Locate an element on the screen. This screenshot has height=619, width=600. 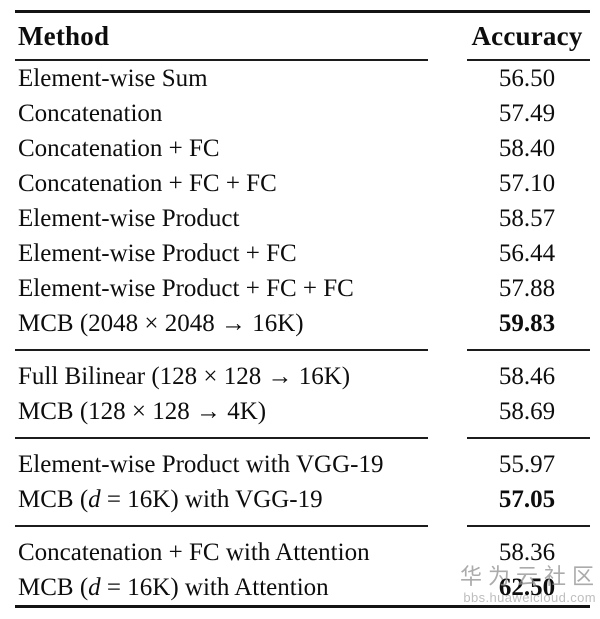
method-cell: Concatenation is located at coordinates (90, 113).